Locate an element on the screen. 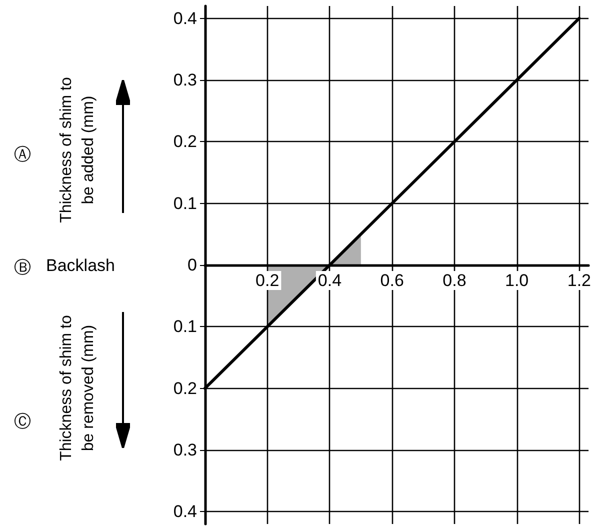 Image resolution: width=596 pixels, height=531 pixels. x-tick-label: 0.4 is located at coordinates (330, 280).